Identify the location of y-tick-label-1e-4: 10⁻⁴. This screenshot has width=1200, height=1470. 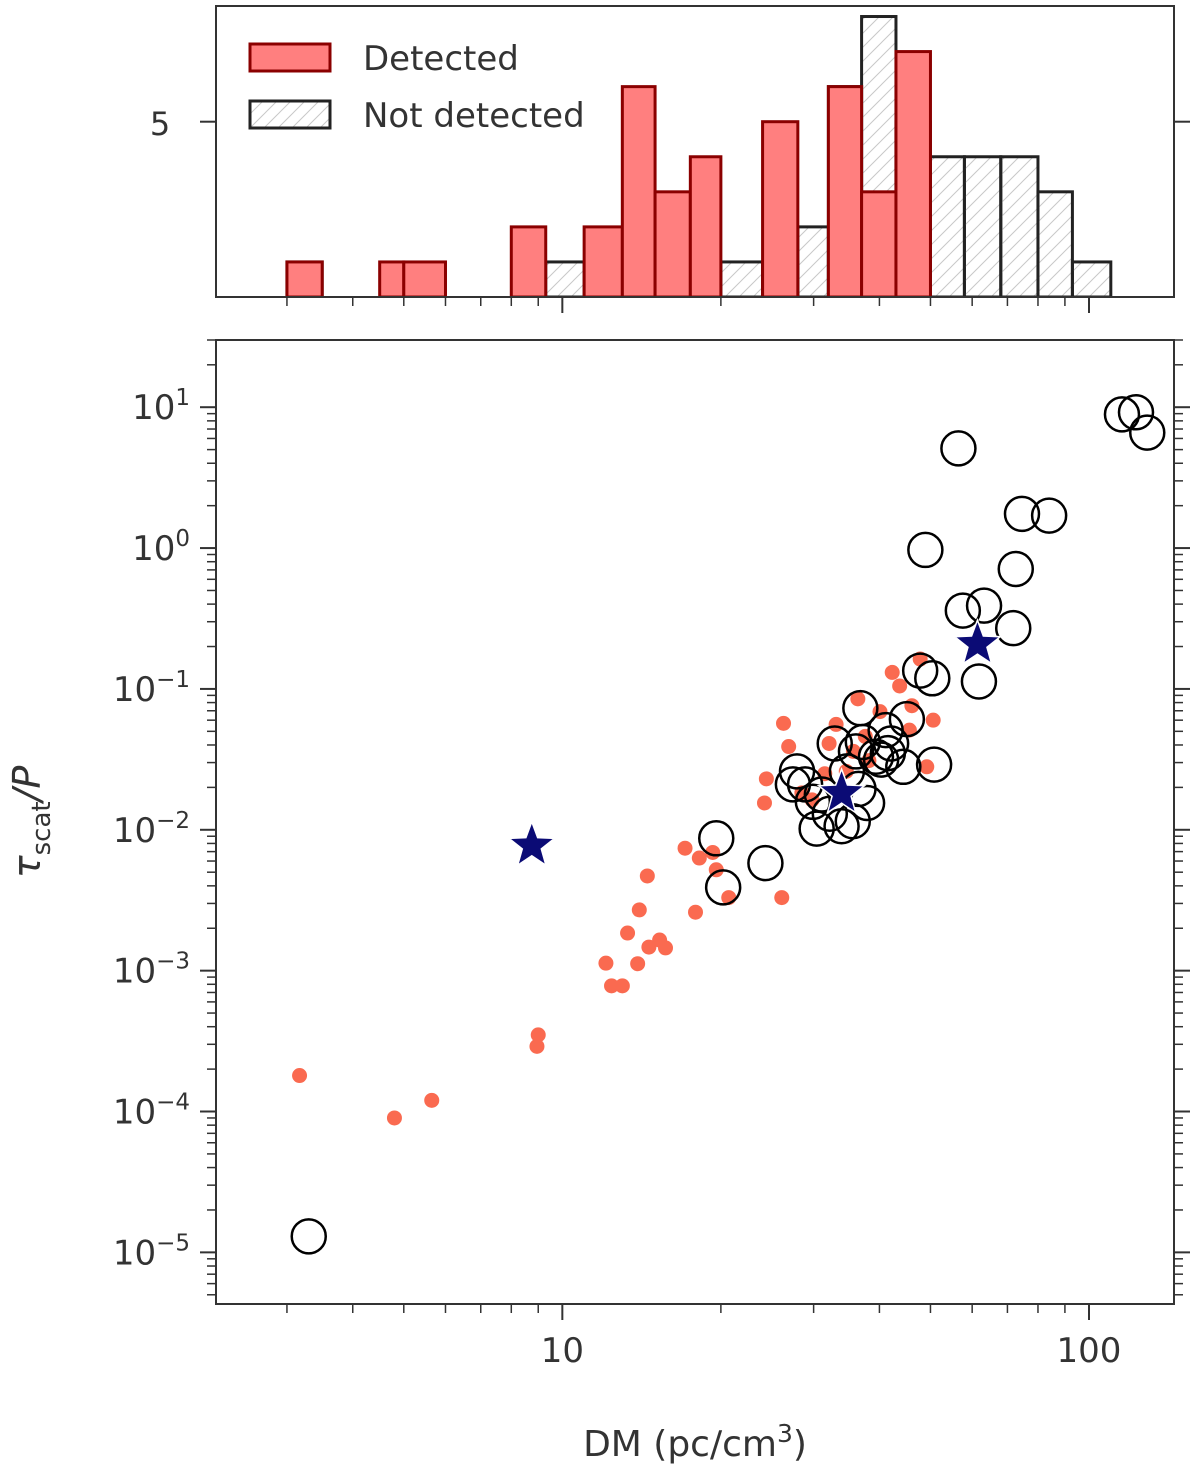
(151, 1111).